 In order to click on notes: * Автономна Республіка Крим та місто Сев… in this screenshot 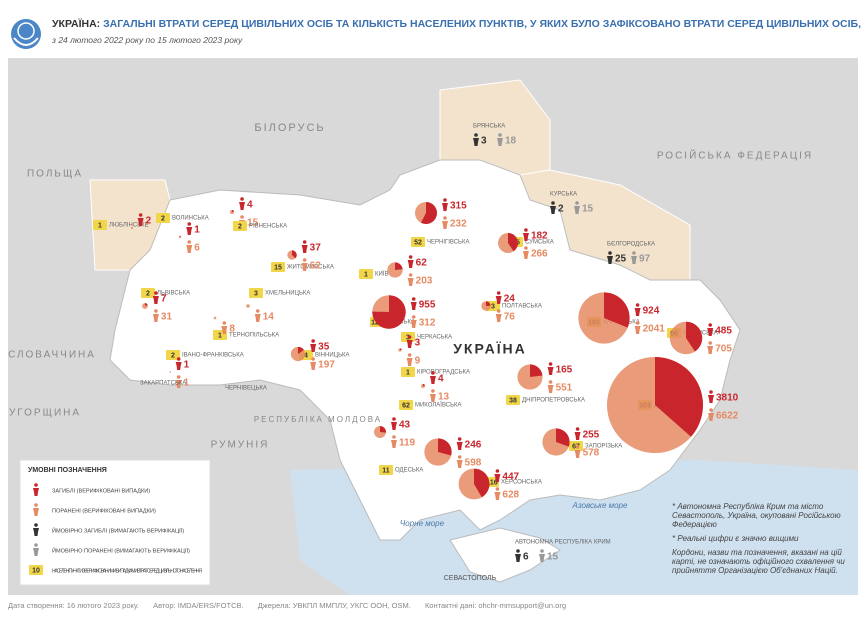, I will do `click(765, 541)`.